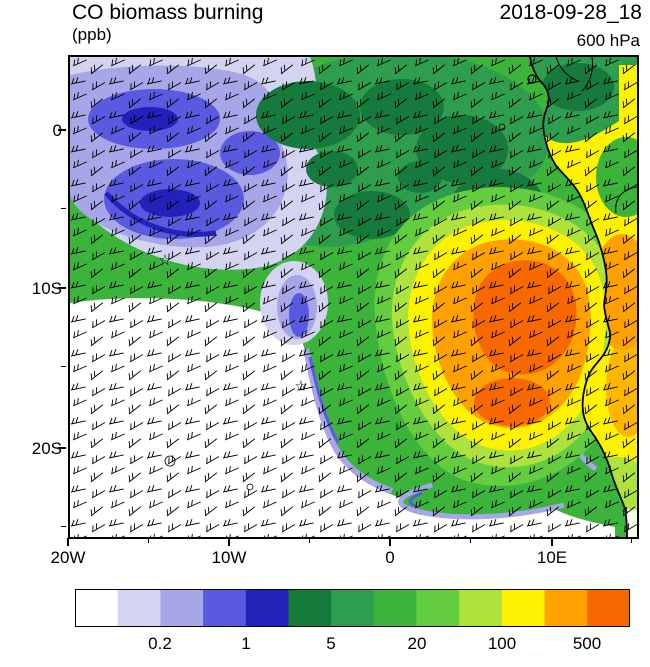 This screenshot has height=667, width=650. What do you see at coordinates (246, 643) in the screenshot?
I see `colorbar-label: 1` at bounding box center [246, 643].